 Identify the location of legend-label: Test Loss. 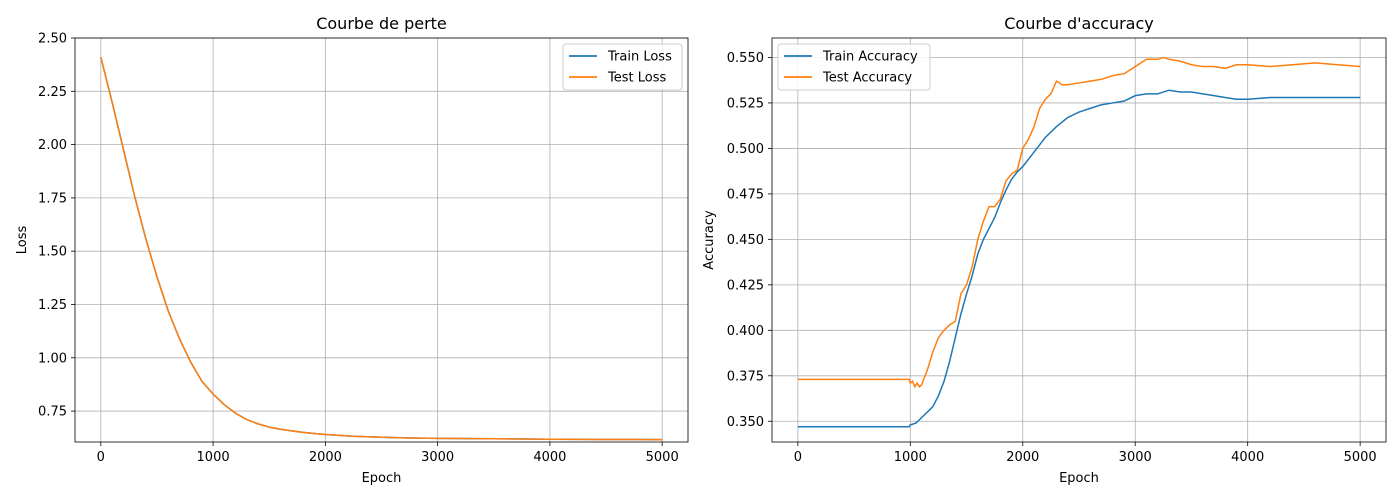
(636, 78).